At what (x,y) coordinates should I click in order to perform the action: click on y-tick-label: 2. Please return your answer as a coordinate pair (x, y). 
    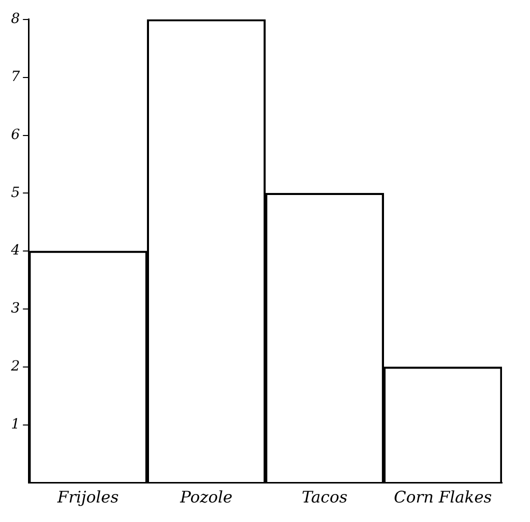
    Looking at the image, I should click on (15, 366).